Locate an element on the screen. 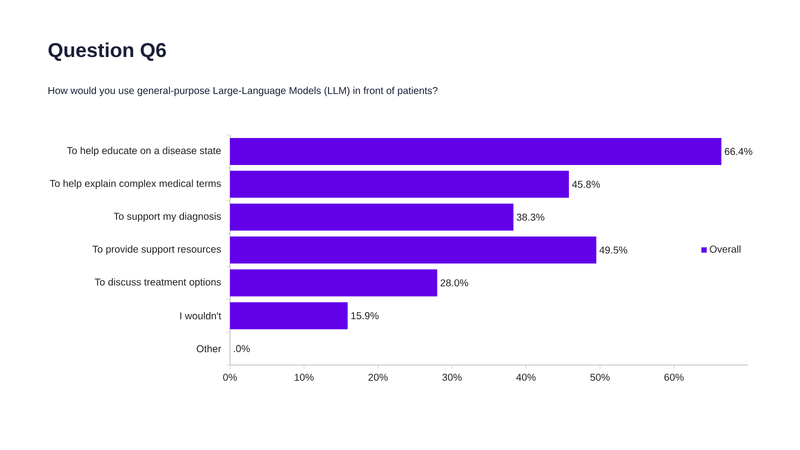  y-tick-label: To support my diagnosis is located at coordinates (167, 217).